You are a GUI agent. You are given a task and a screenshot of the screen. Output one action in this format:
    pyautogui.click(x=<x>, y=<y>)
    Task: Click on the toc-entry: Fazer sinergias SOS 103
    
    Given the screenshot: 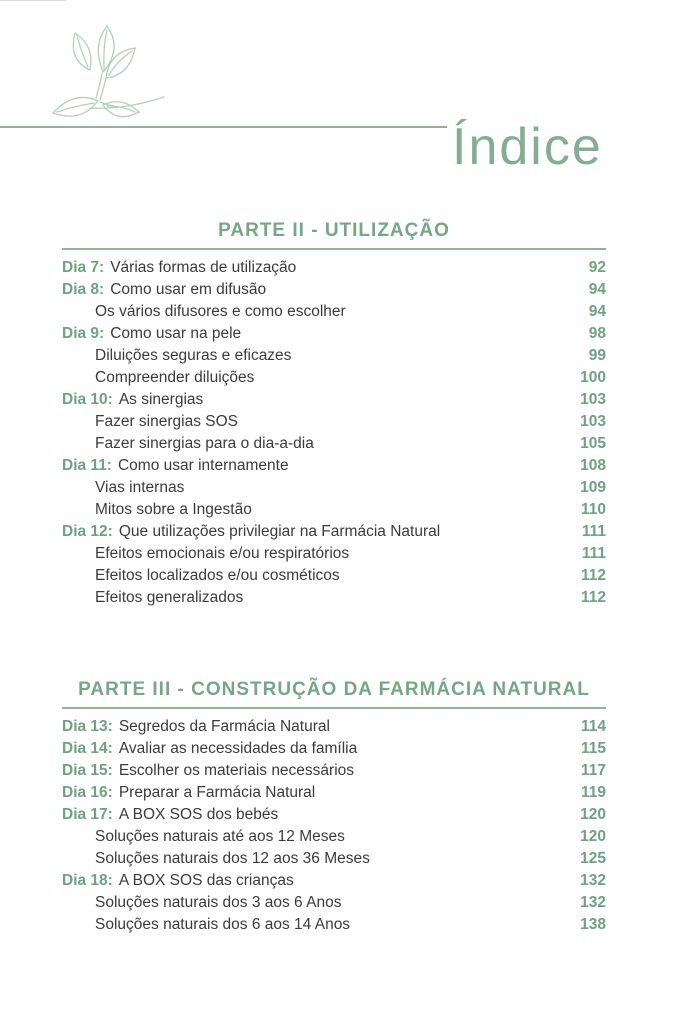 What is the action you would take?
    pyautogui.click(x=334, y=422)
    